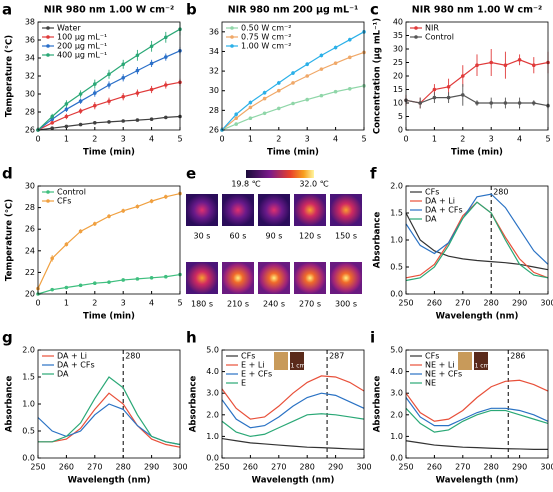 The height and width of the screenshot is (492, 553). What do you see at coordinates (313, 184) in the screenshot?
I see `colorbar-max-label: 32.0 ℃` at bounding box center [313, 184].